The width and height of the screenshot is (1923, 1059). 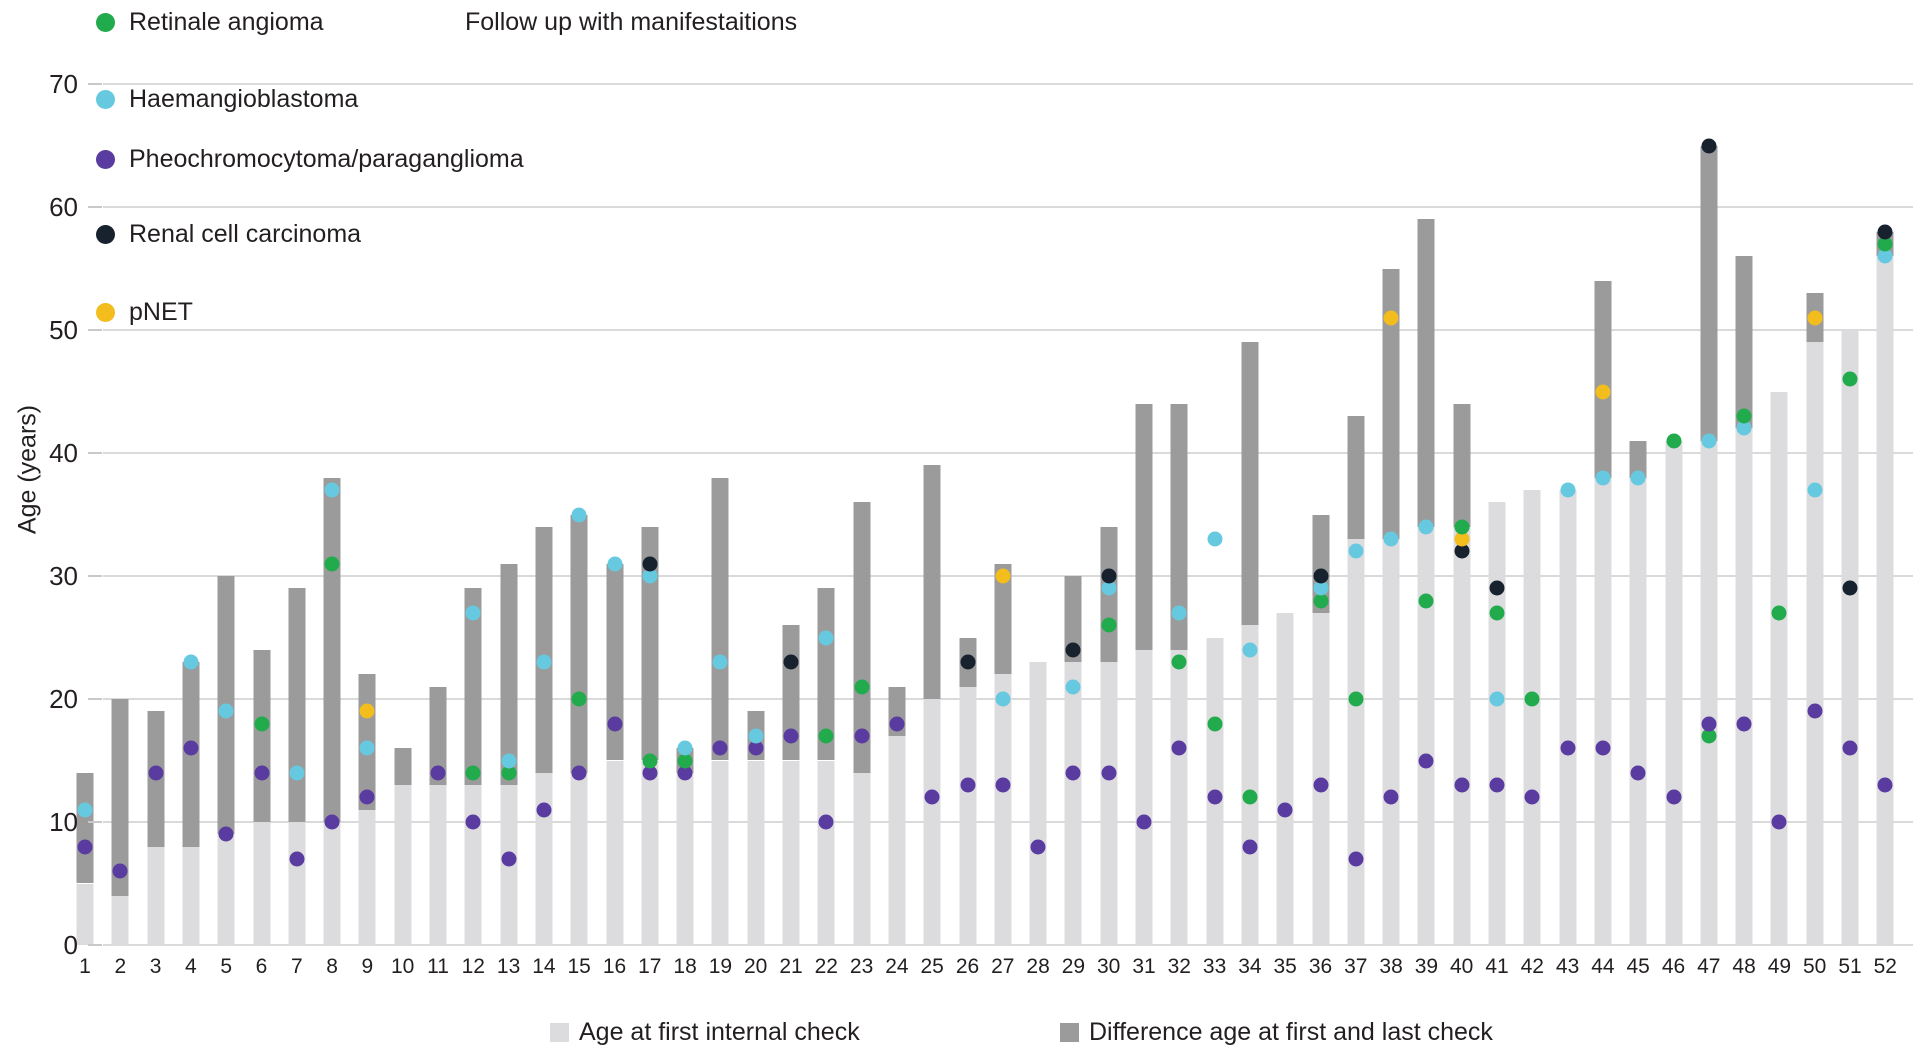 I want to click on x-tick-label-49: 49, so click(x=1779, y=966).